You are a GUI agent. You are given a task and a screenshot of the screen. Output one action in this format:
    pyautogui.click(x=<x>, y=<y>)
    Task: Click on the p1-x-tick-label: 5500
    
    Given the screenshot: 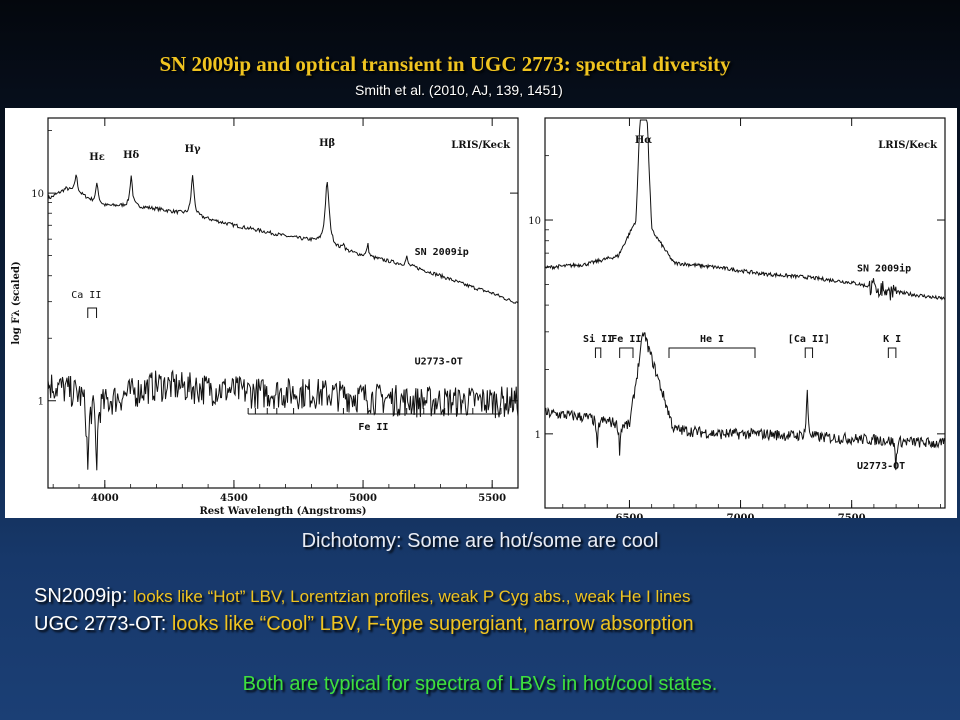 What is the action you would take?
    pyautogui.click(x=492, y=498)
    